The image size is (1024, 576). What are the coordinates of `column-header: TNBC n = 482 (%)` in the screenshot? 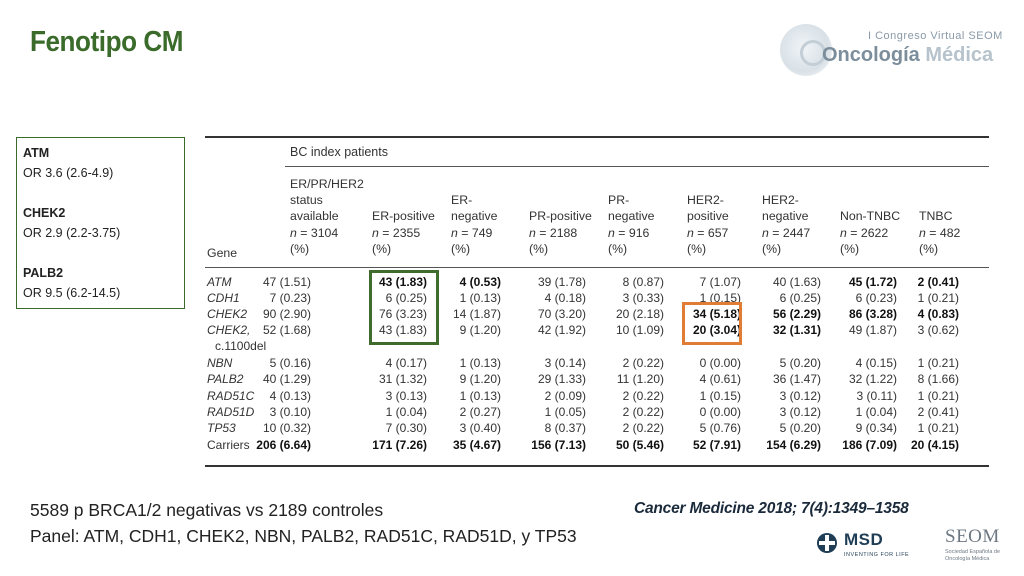 It's located at (939, 216).